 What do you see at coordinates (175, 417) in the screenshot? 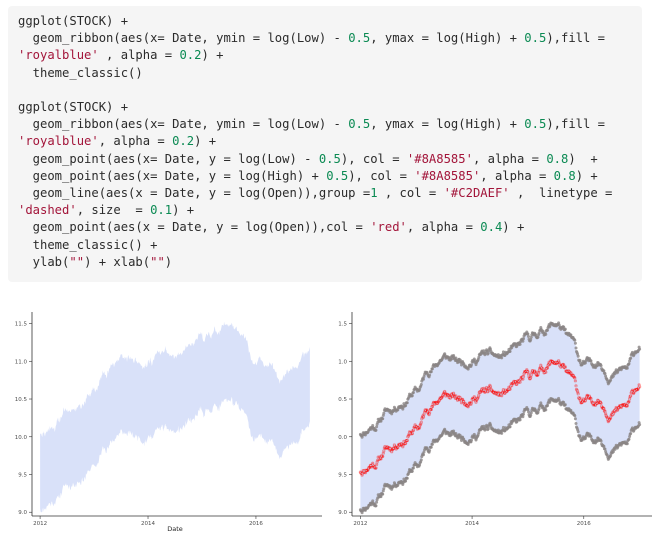
I see `ribbon-area` at bounding box center [175, 417].